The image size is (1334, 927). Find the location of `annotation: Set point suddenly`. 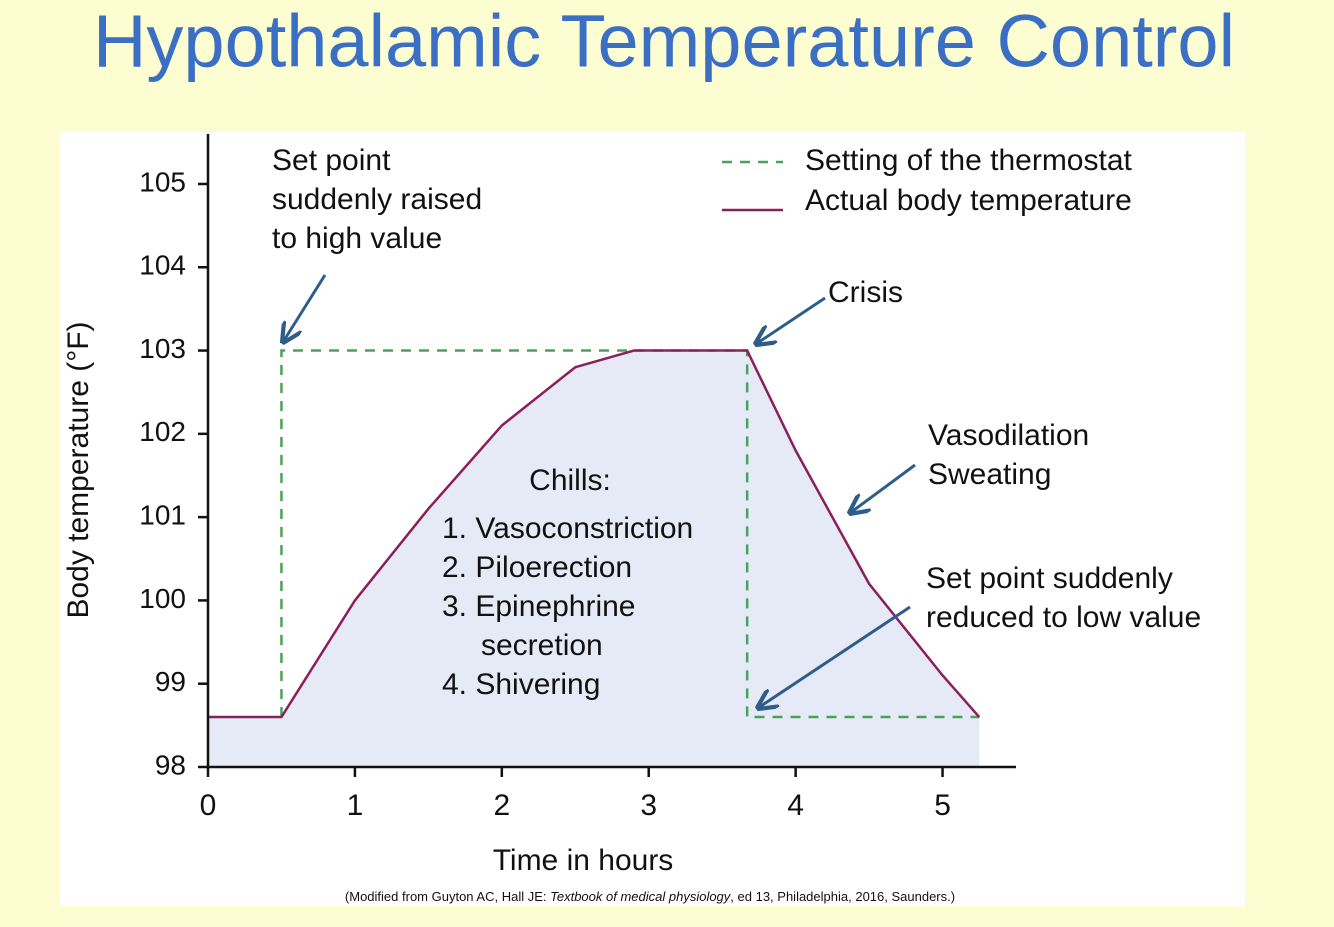

annotation: Set point suddenly is located at coordinates (1049, 578).